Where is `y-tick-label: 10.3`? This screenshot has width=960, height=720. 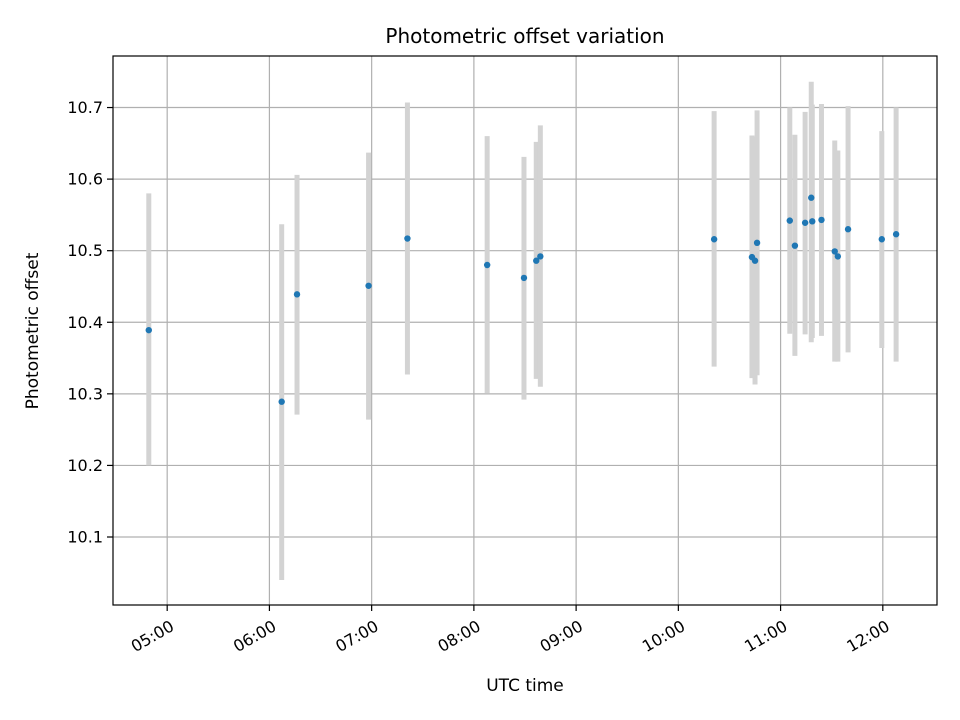 y-tick-label: 10.3 is located at coordinates (85, 393).